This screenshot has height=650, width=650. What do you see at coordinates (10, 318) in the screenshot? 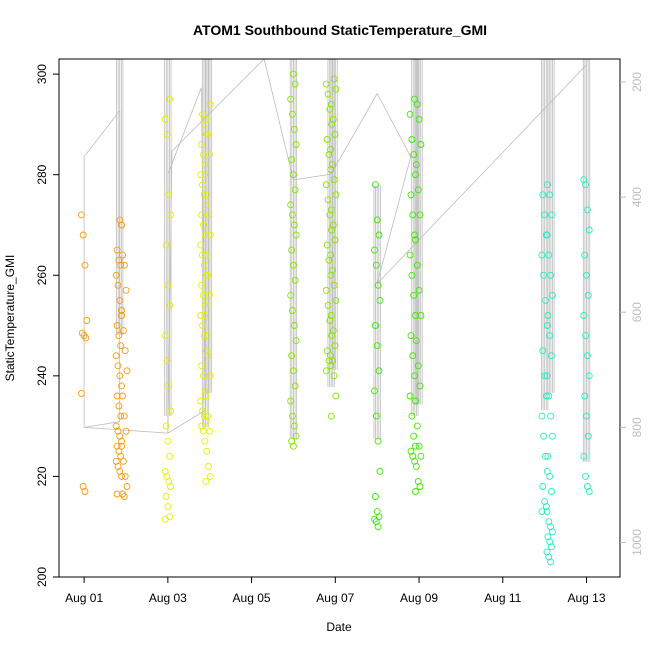
I see `y-axis-label: StaticTemperature_GMI` at bounding box center [10, 318].